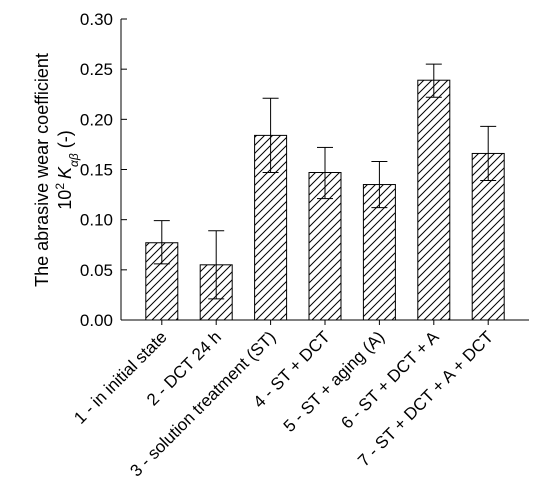 The image size is (550, 502). Describe the element at coordinates (60, 186) in the screenshot. I see `y-axis-unit-exponent: 2` at that location.